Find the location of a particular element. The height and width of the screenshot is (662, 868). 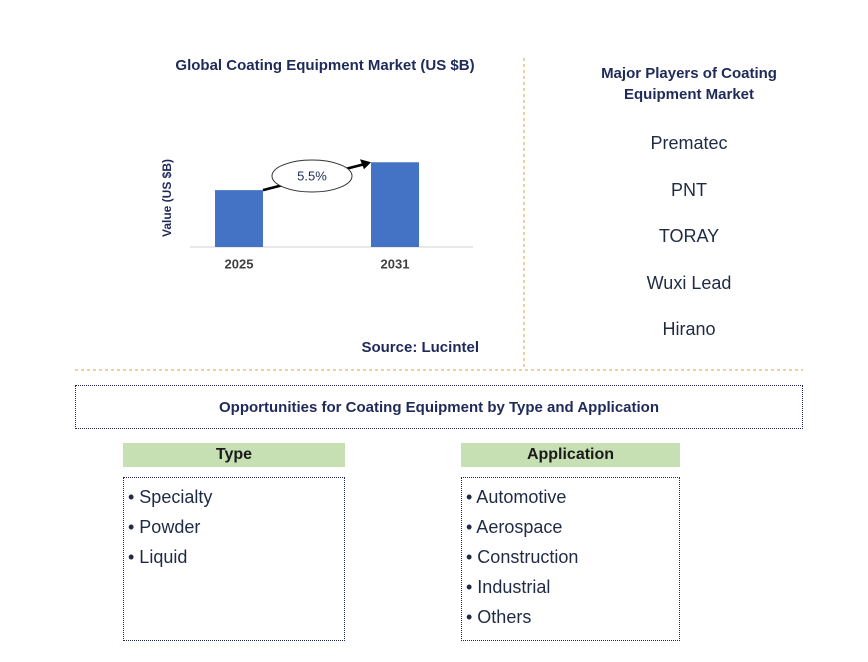

type-list: • Specialty • Powder • Liquid is located at coordinates (234, 559).